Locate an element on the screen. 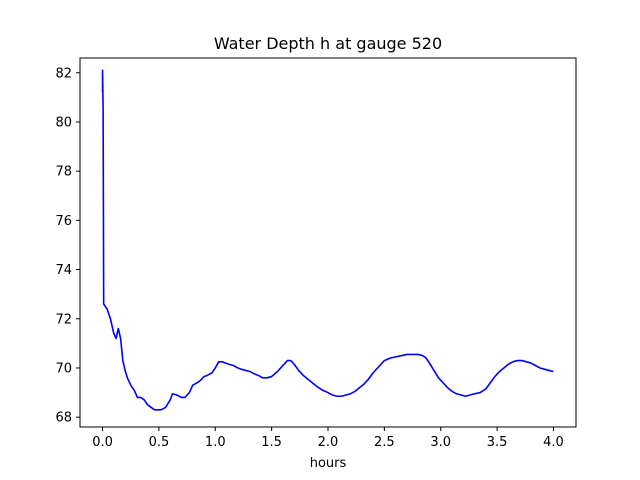  x-tick-label: 1.0 is located at coordinates (215, 442).